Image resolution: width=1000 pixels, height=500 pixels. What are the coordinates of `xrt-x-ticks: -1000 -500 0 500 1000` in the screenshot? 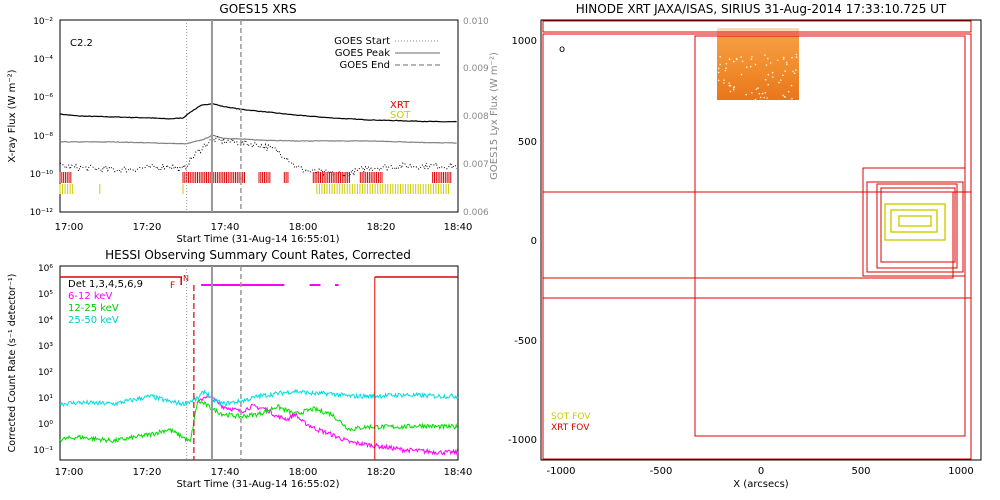 It's located at (759, 471).